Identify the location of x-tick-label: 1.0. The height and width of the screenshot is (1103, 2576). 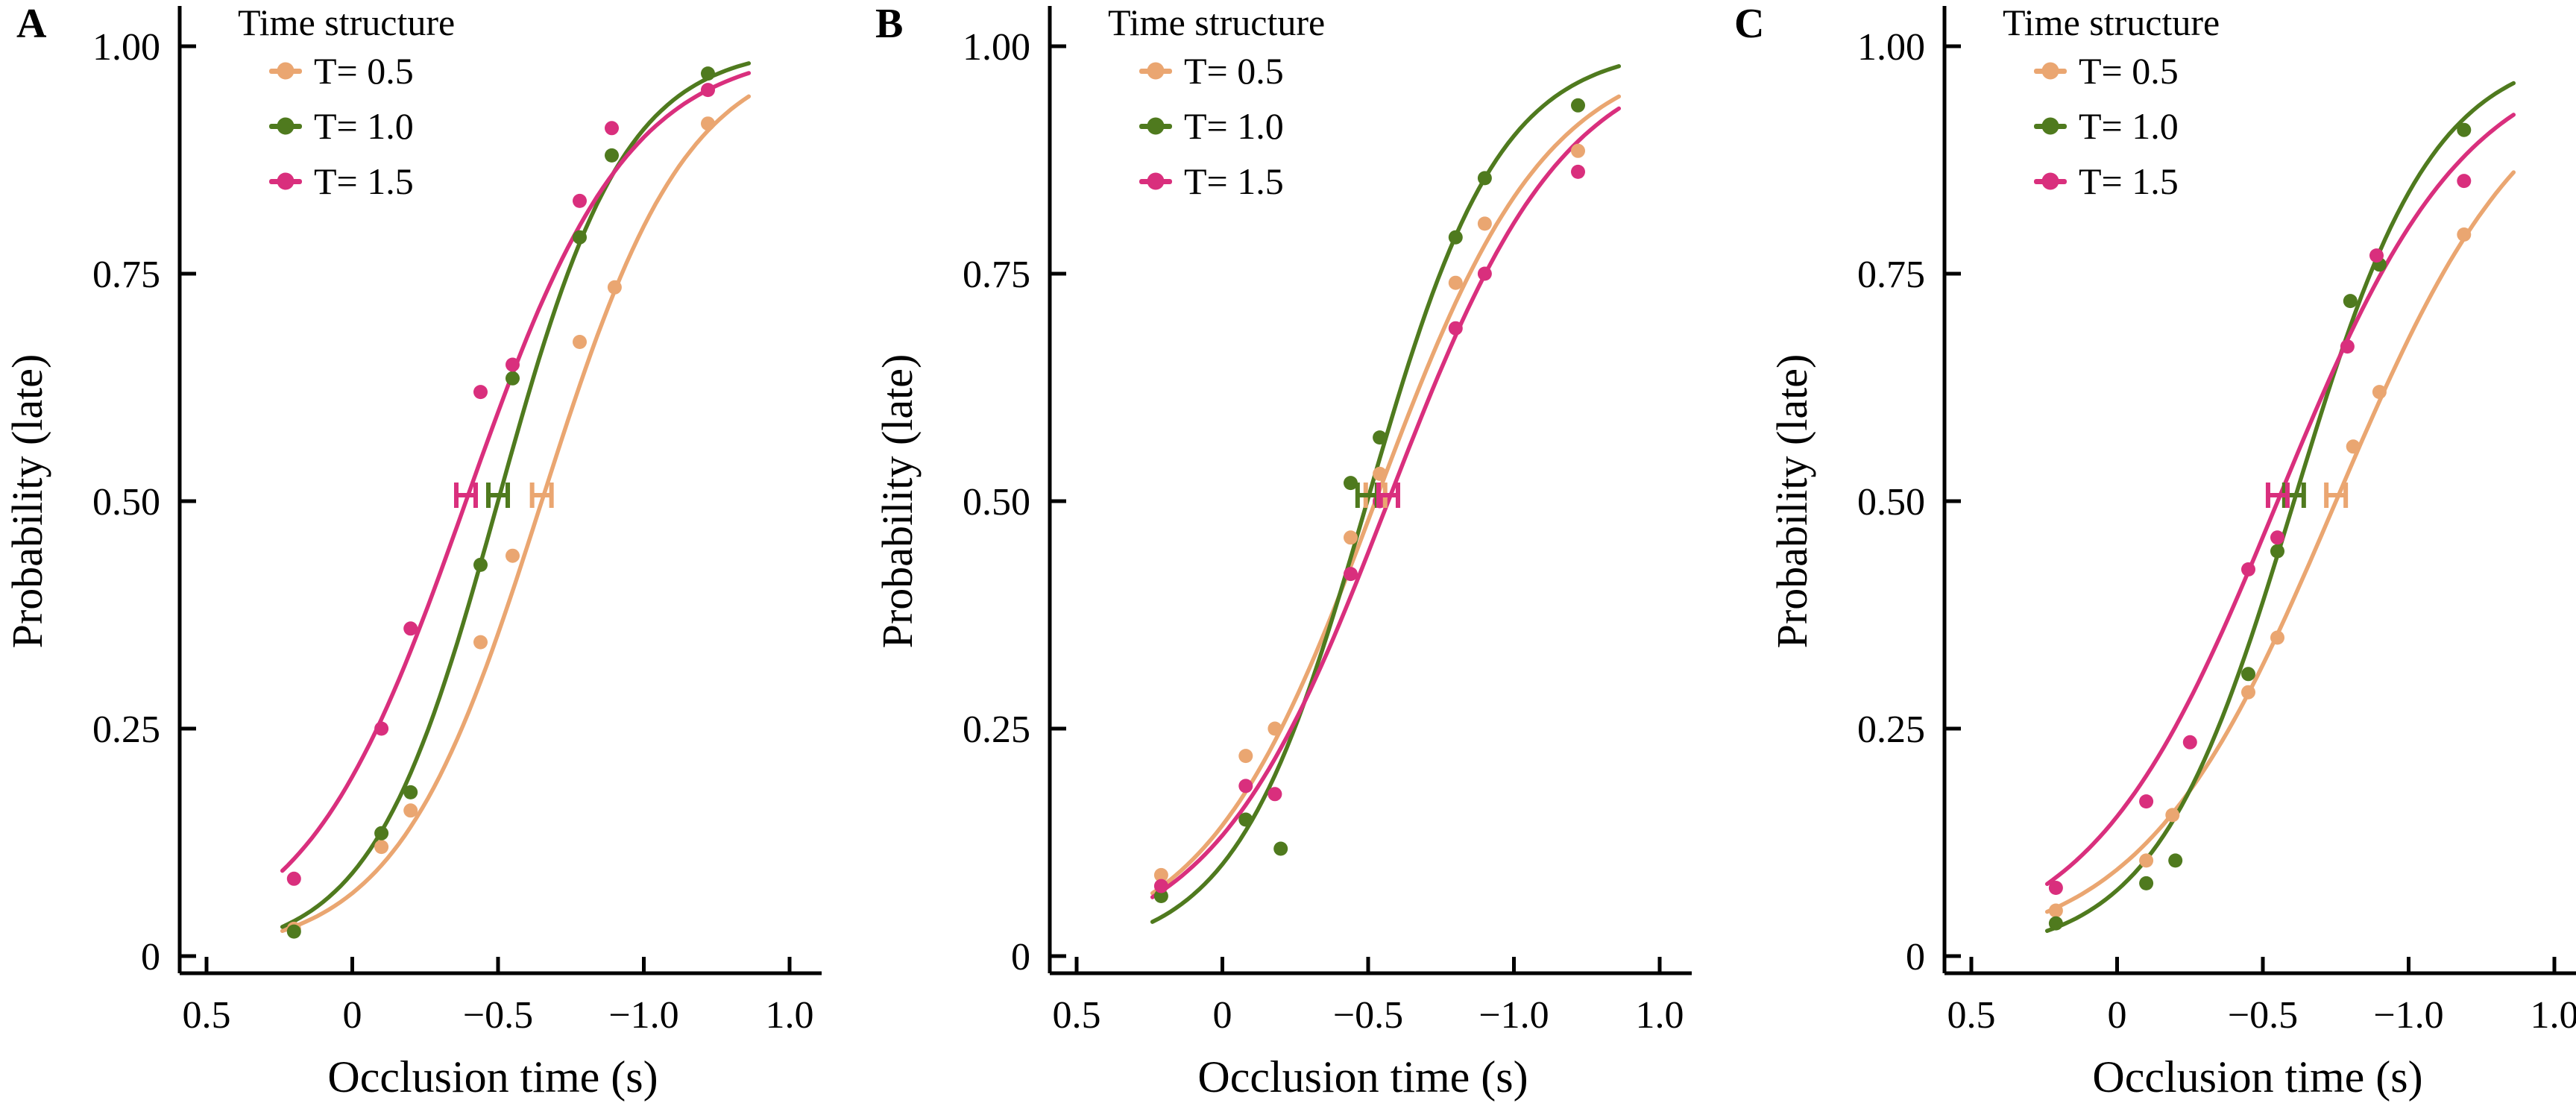
(790, 1015).